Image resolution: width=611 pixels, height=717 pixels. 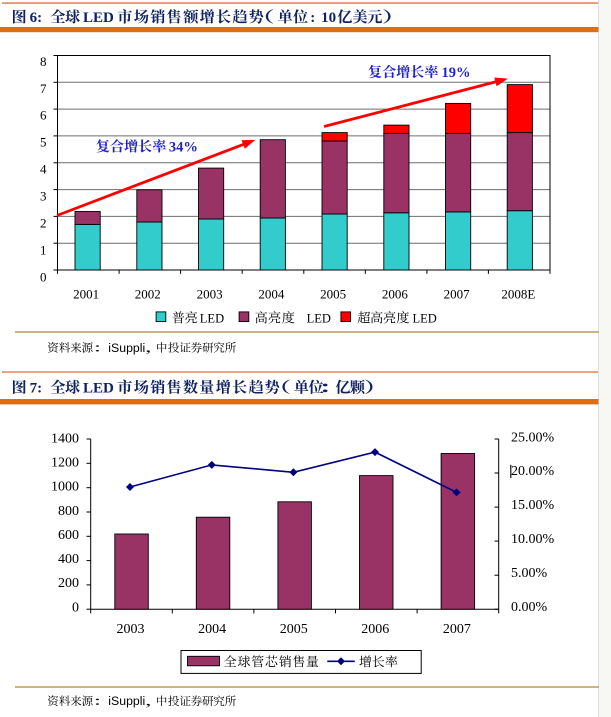 What do you see at coordinates (43, 169) in the screenshot?
I see `svg-text: 4` at bounding box center [43, 169].